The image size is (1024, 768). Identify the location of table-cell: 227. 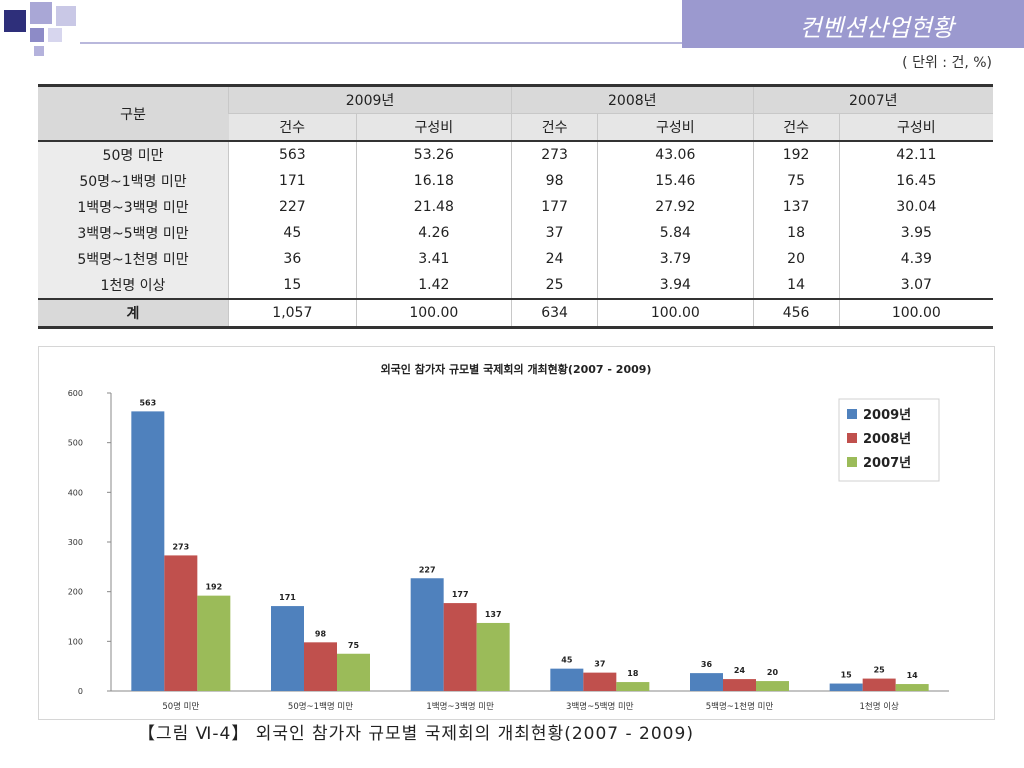
(292, 207).